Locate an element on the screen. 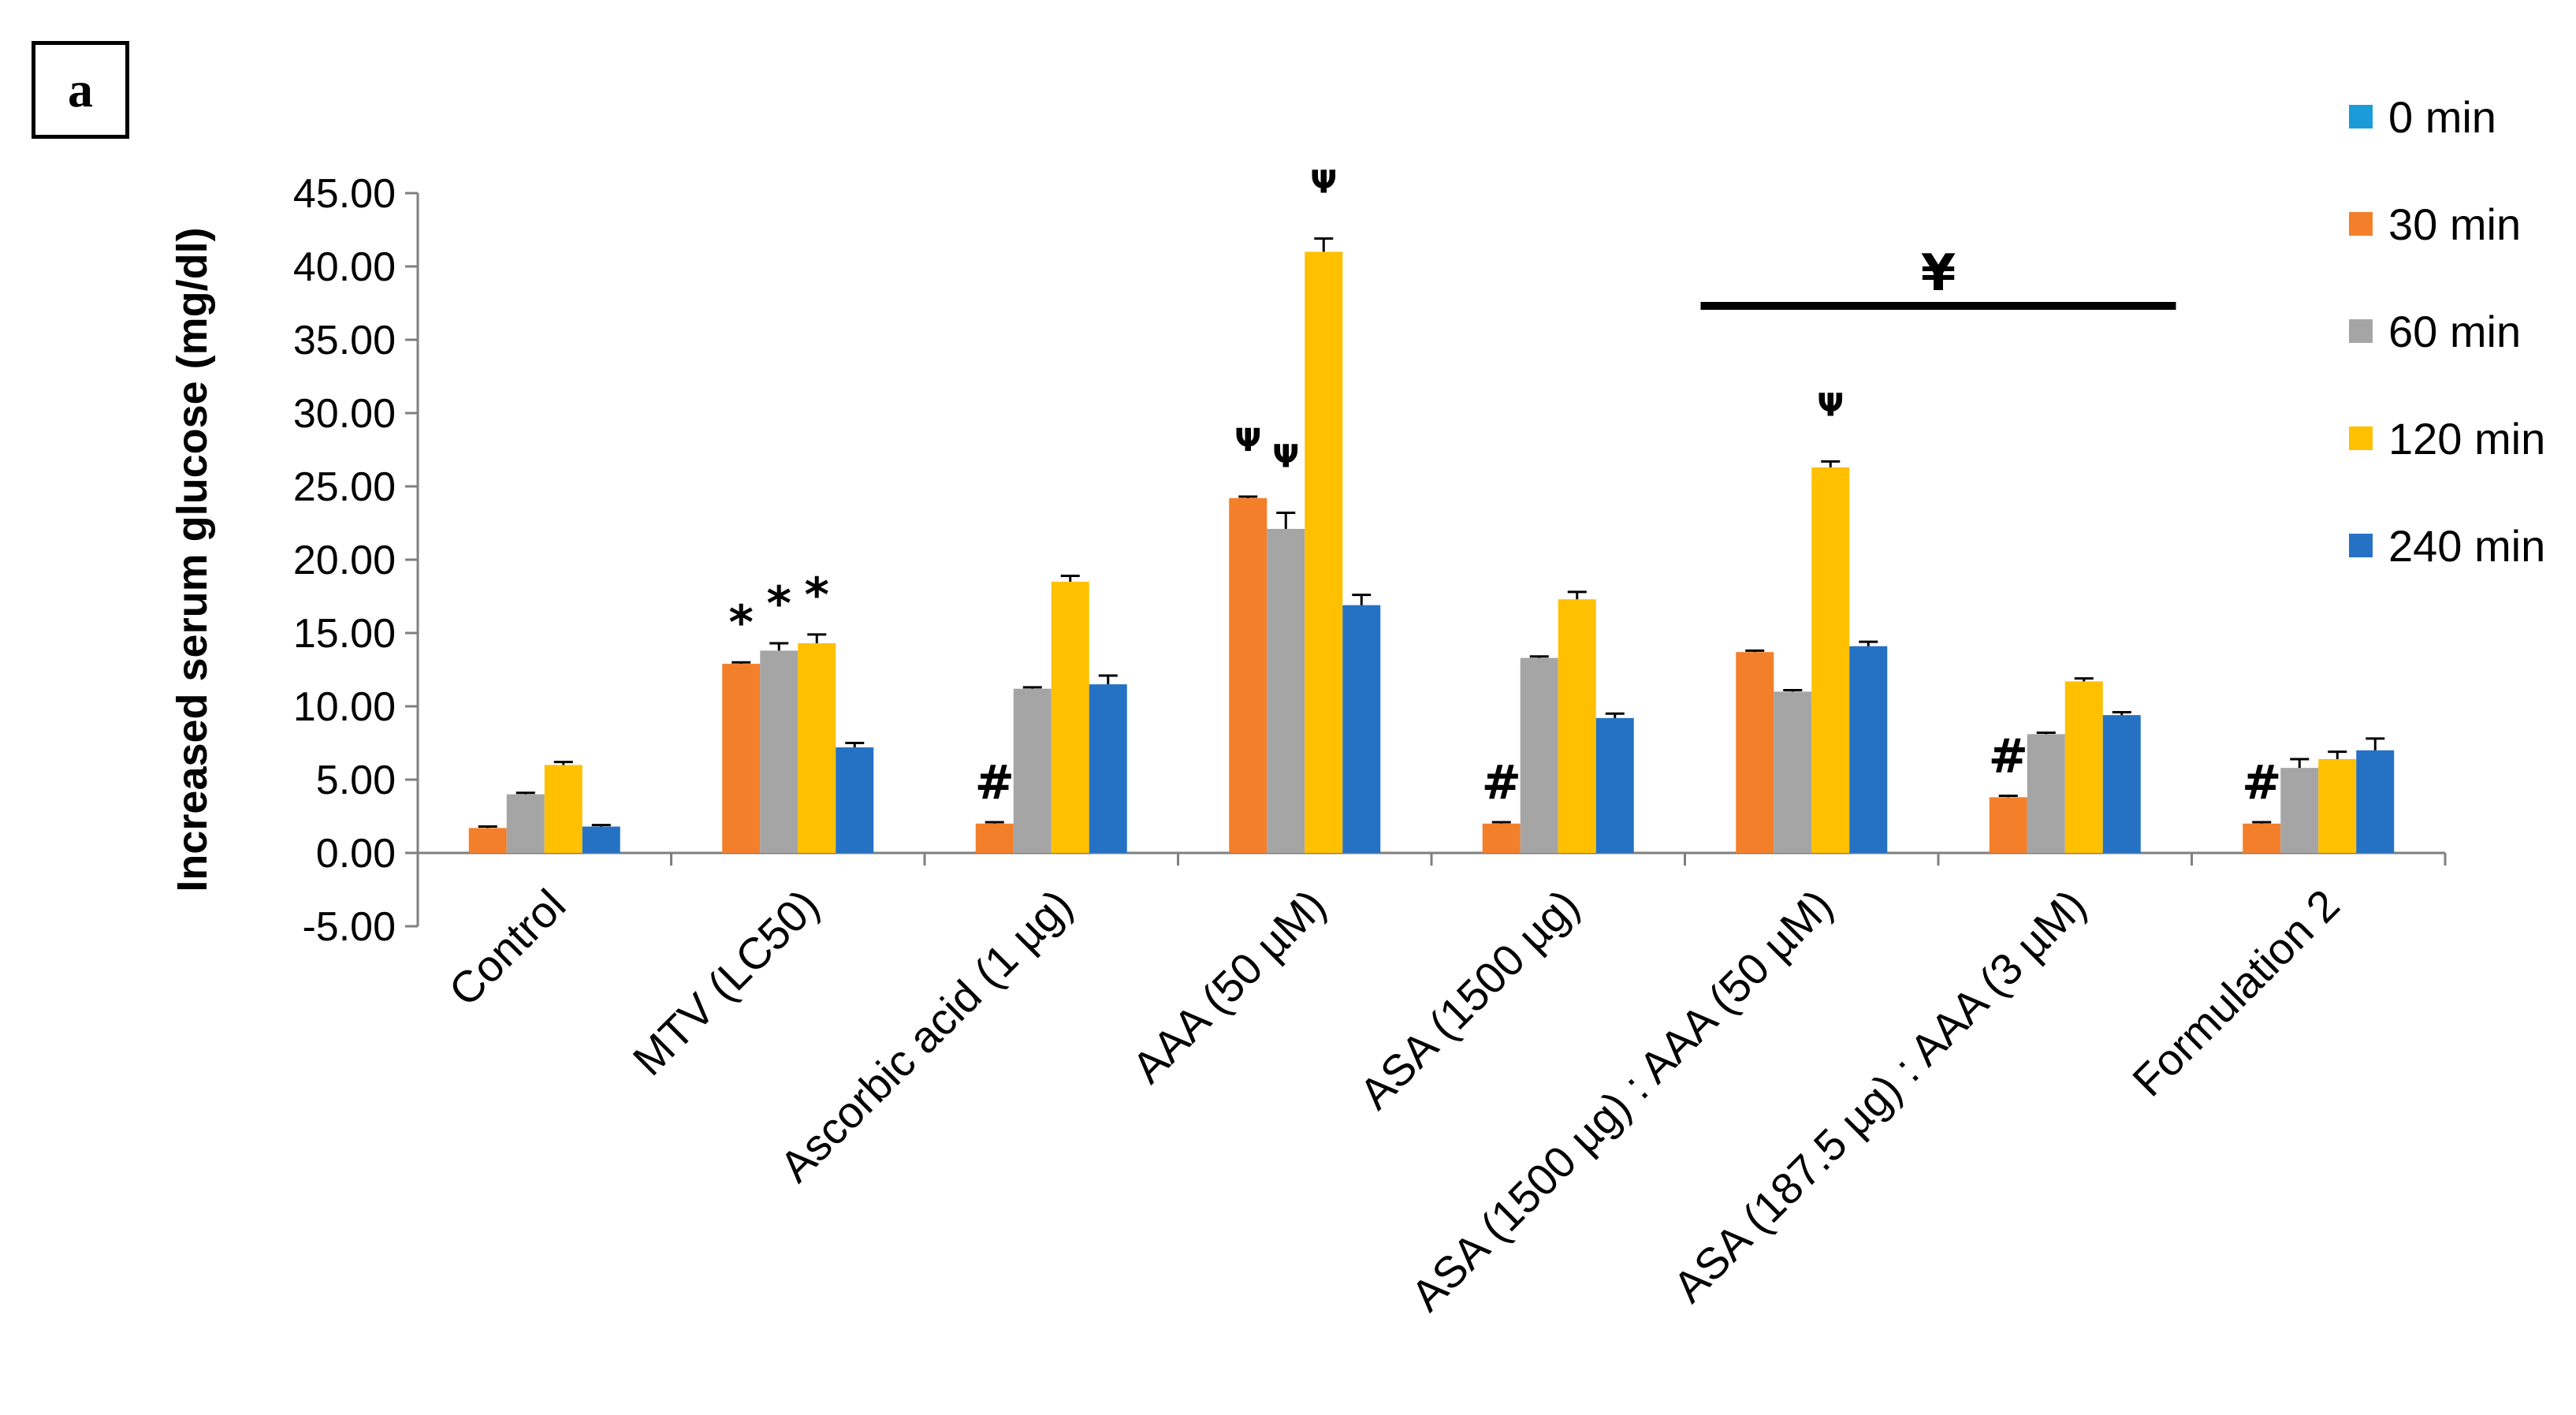 This screenshot has width=2576, height=1415. legend-item: 60 min is located at coordinates (2447, 331).